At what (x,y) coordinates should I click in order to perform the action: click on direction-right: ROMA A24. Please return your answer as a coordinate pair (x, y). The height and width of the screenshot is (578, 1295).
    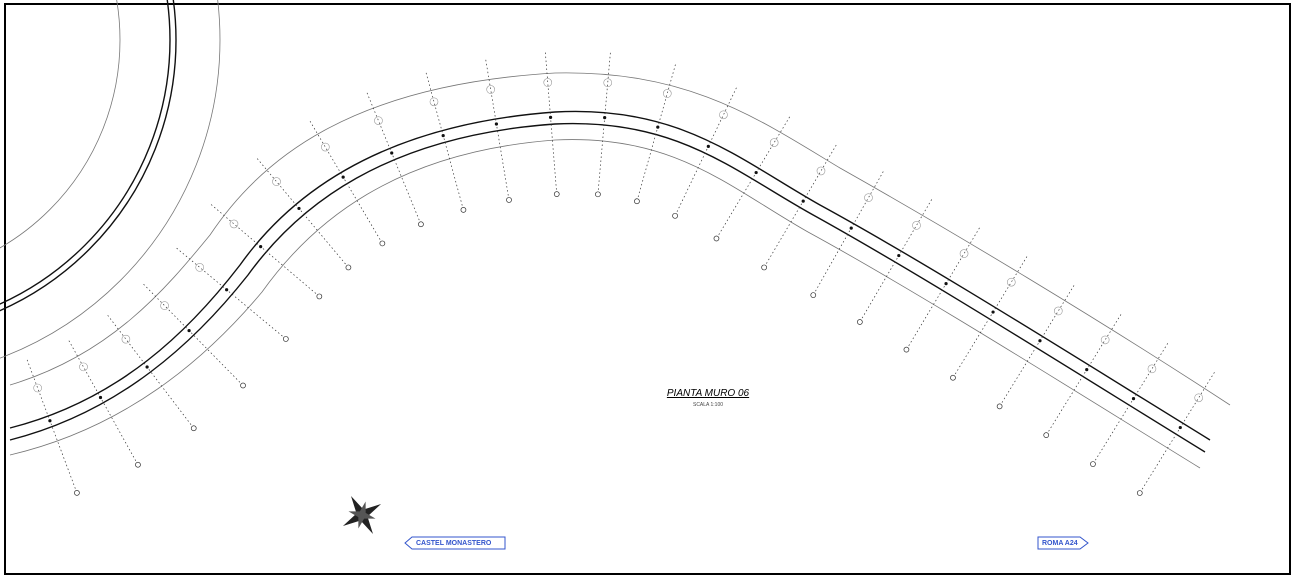
    Looking at the image, I should click on (1060, 543).